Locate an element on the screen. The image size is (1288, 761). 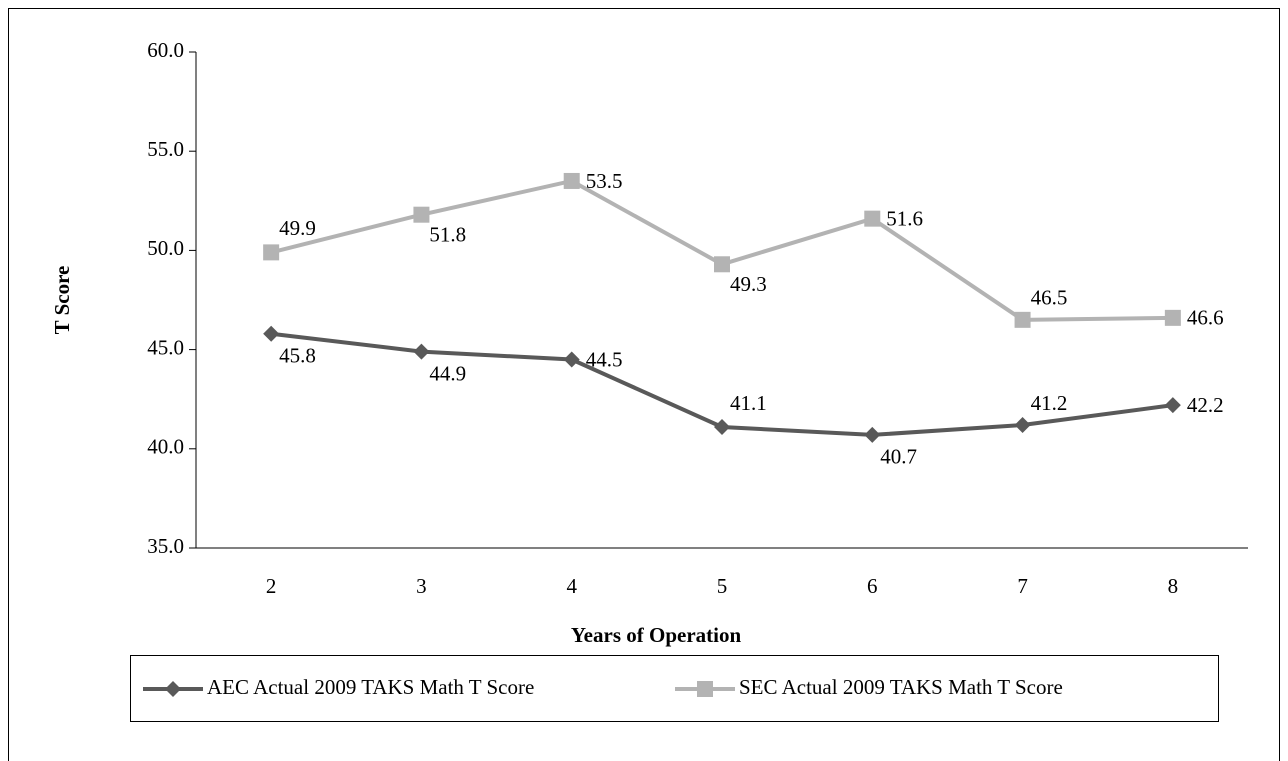
y-tick-label: 50.0 is located at coordinates (165, 248).